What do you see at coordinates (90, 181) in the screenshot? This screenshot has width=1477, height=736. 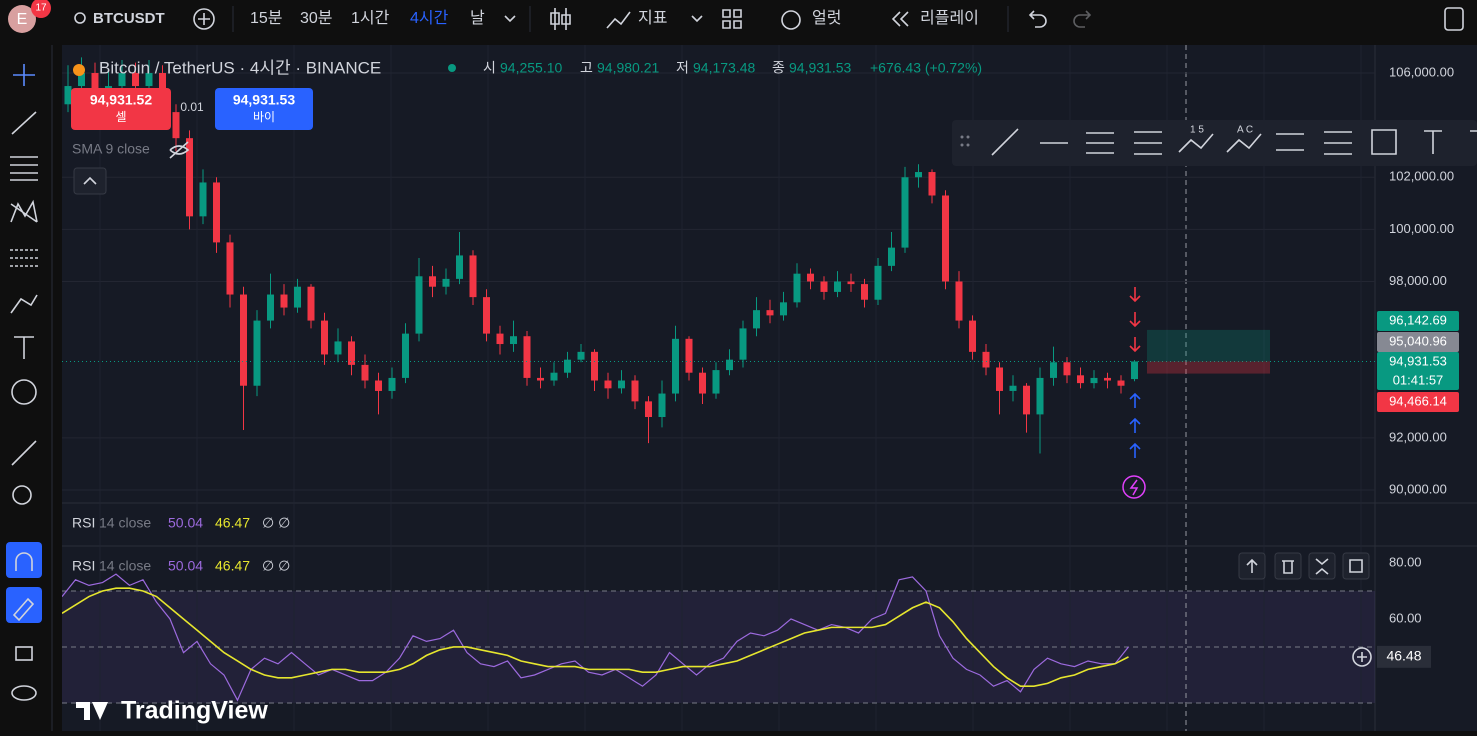 I see `collapse-legend` at bounding box center [90, 181].